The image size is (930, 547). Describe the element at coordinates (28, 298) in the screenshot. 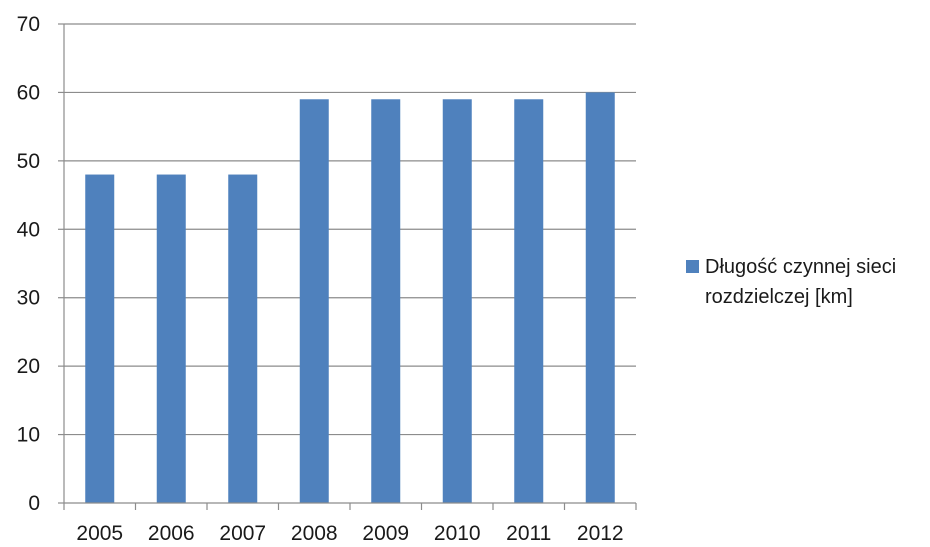

I see `y-tick-label: 30` at that location.